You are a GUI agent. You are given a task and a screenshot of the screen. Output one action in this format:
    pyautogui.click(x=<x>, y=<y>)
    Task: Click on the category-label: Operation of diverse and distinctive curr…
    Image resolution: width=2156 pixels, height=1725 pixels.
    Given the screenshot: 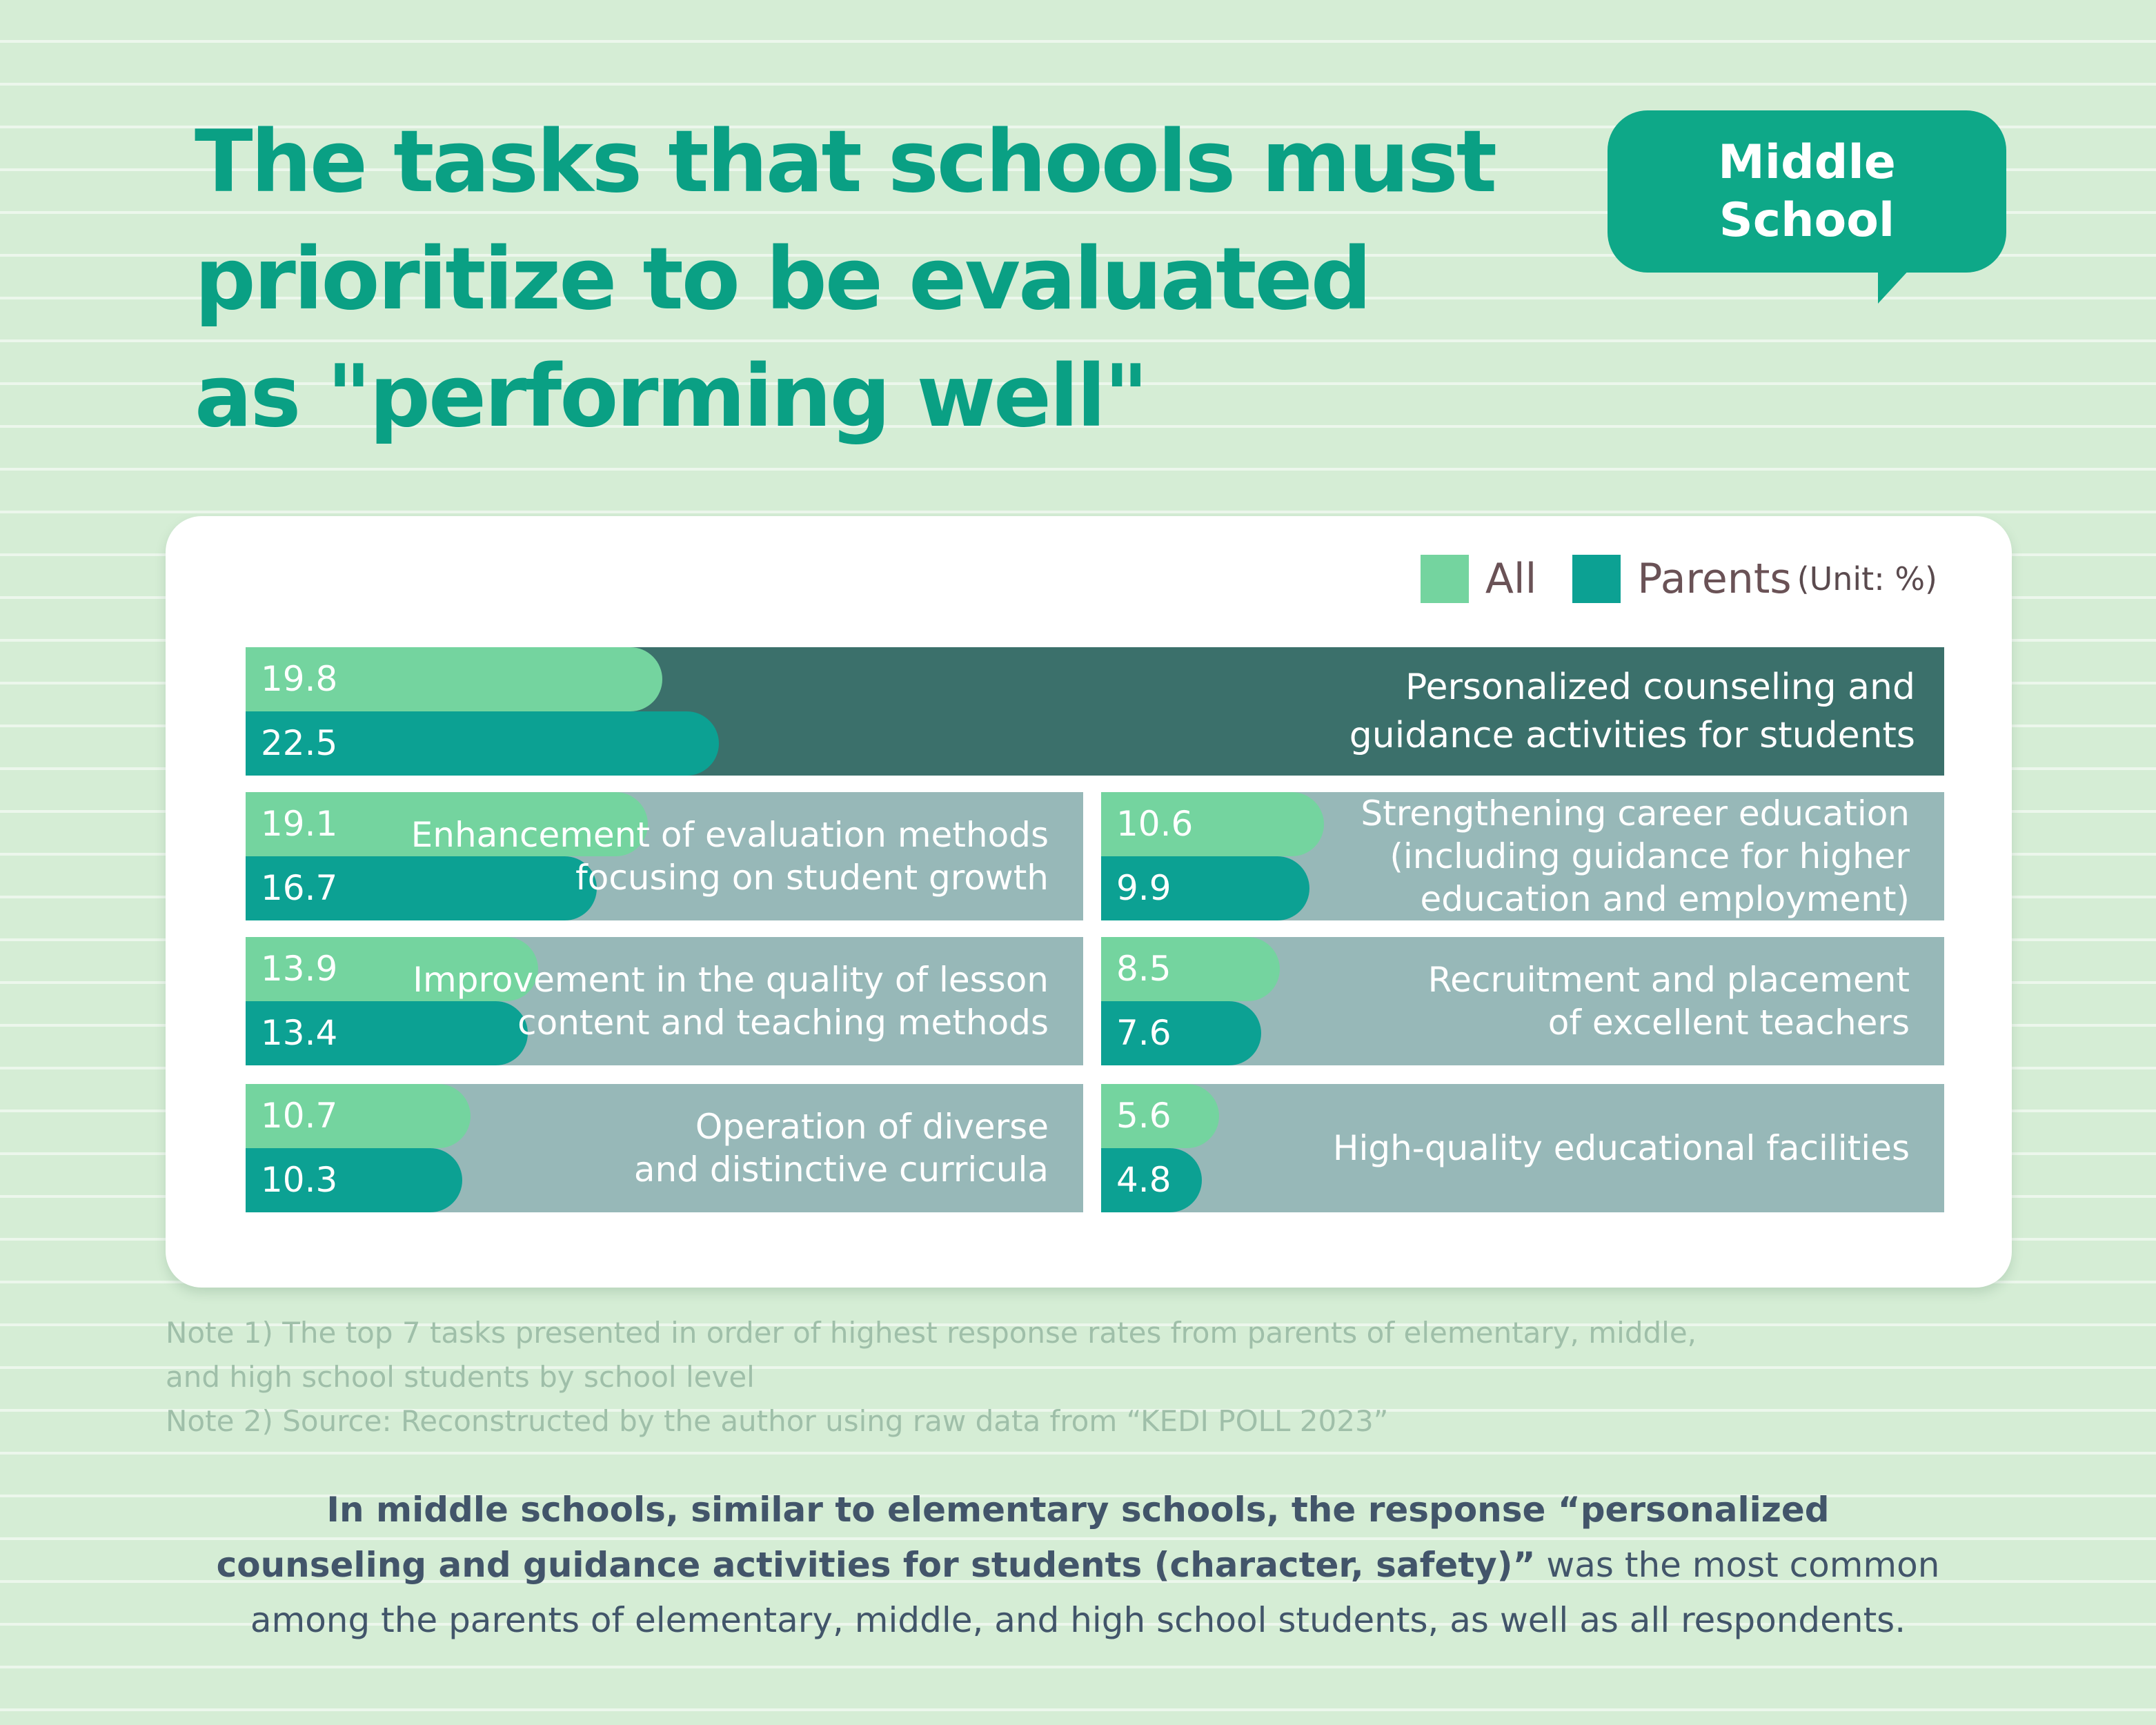 What is the action you would take?
    pyautogui.click(x=841, y=1148)
    